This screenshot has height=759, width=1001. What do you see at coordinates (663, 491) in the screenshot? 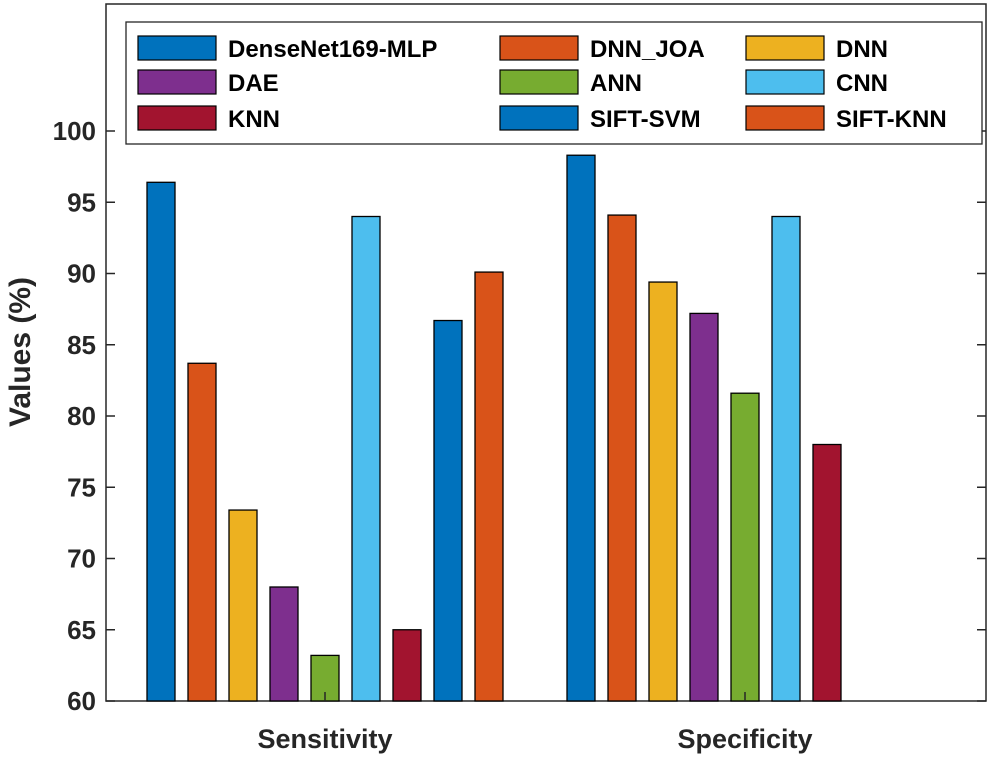
I see `bar-dnn-specificity` at bounding box center [663, 491].